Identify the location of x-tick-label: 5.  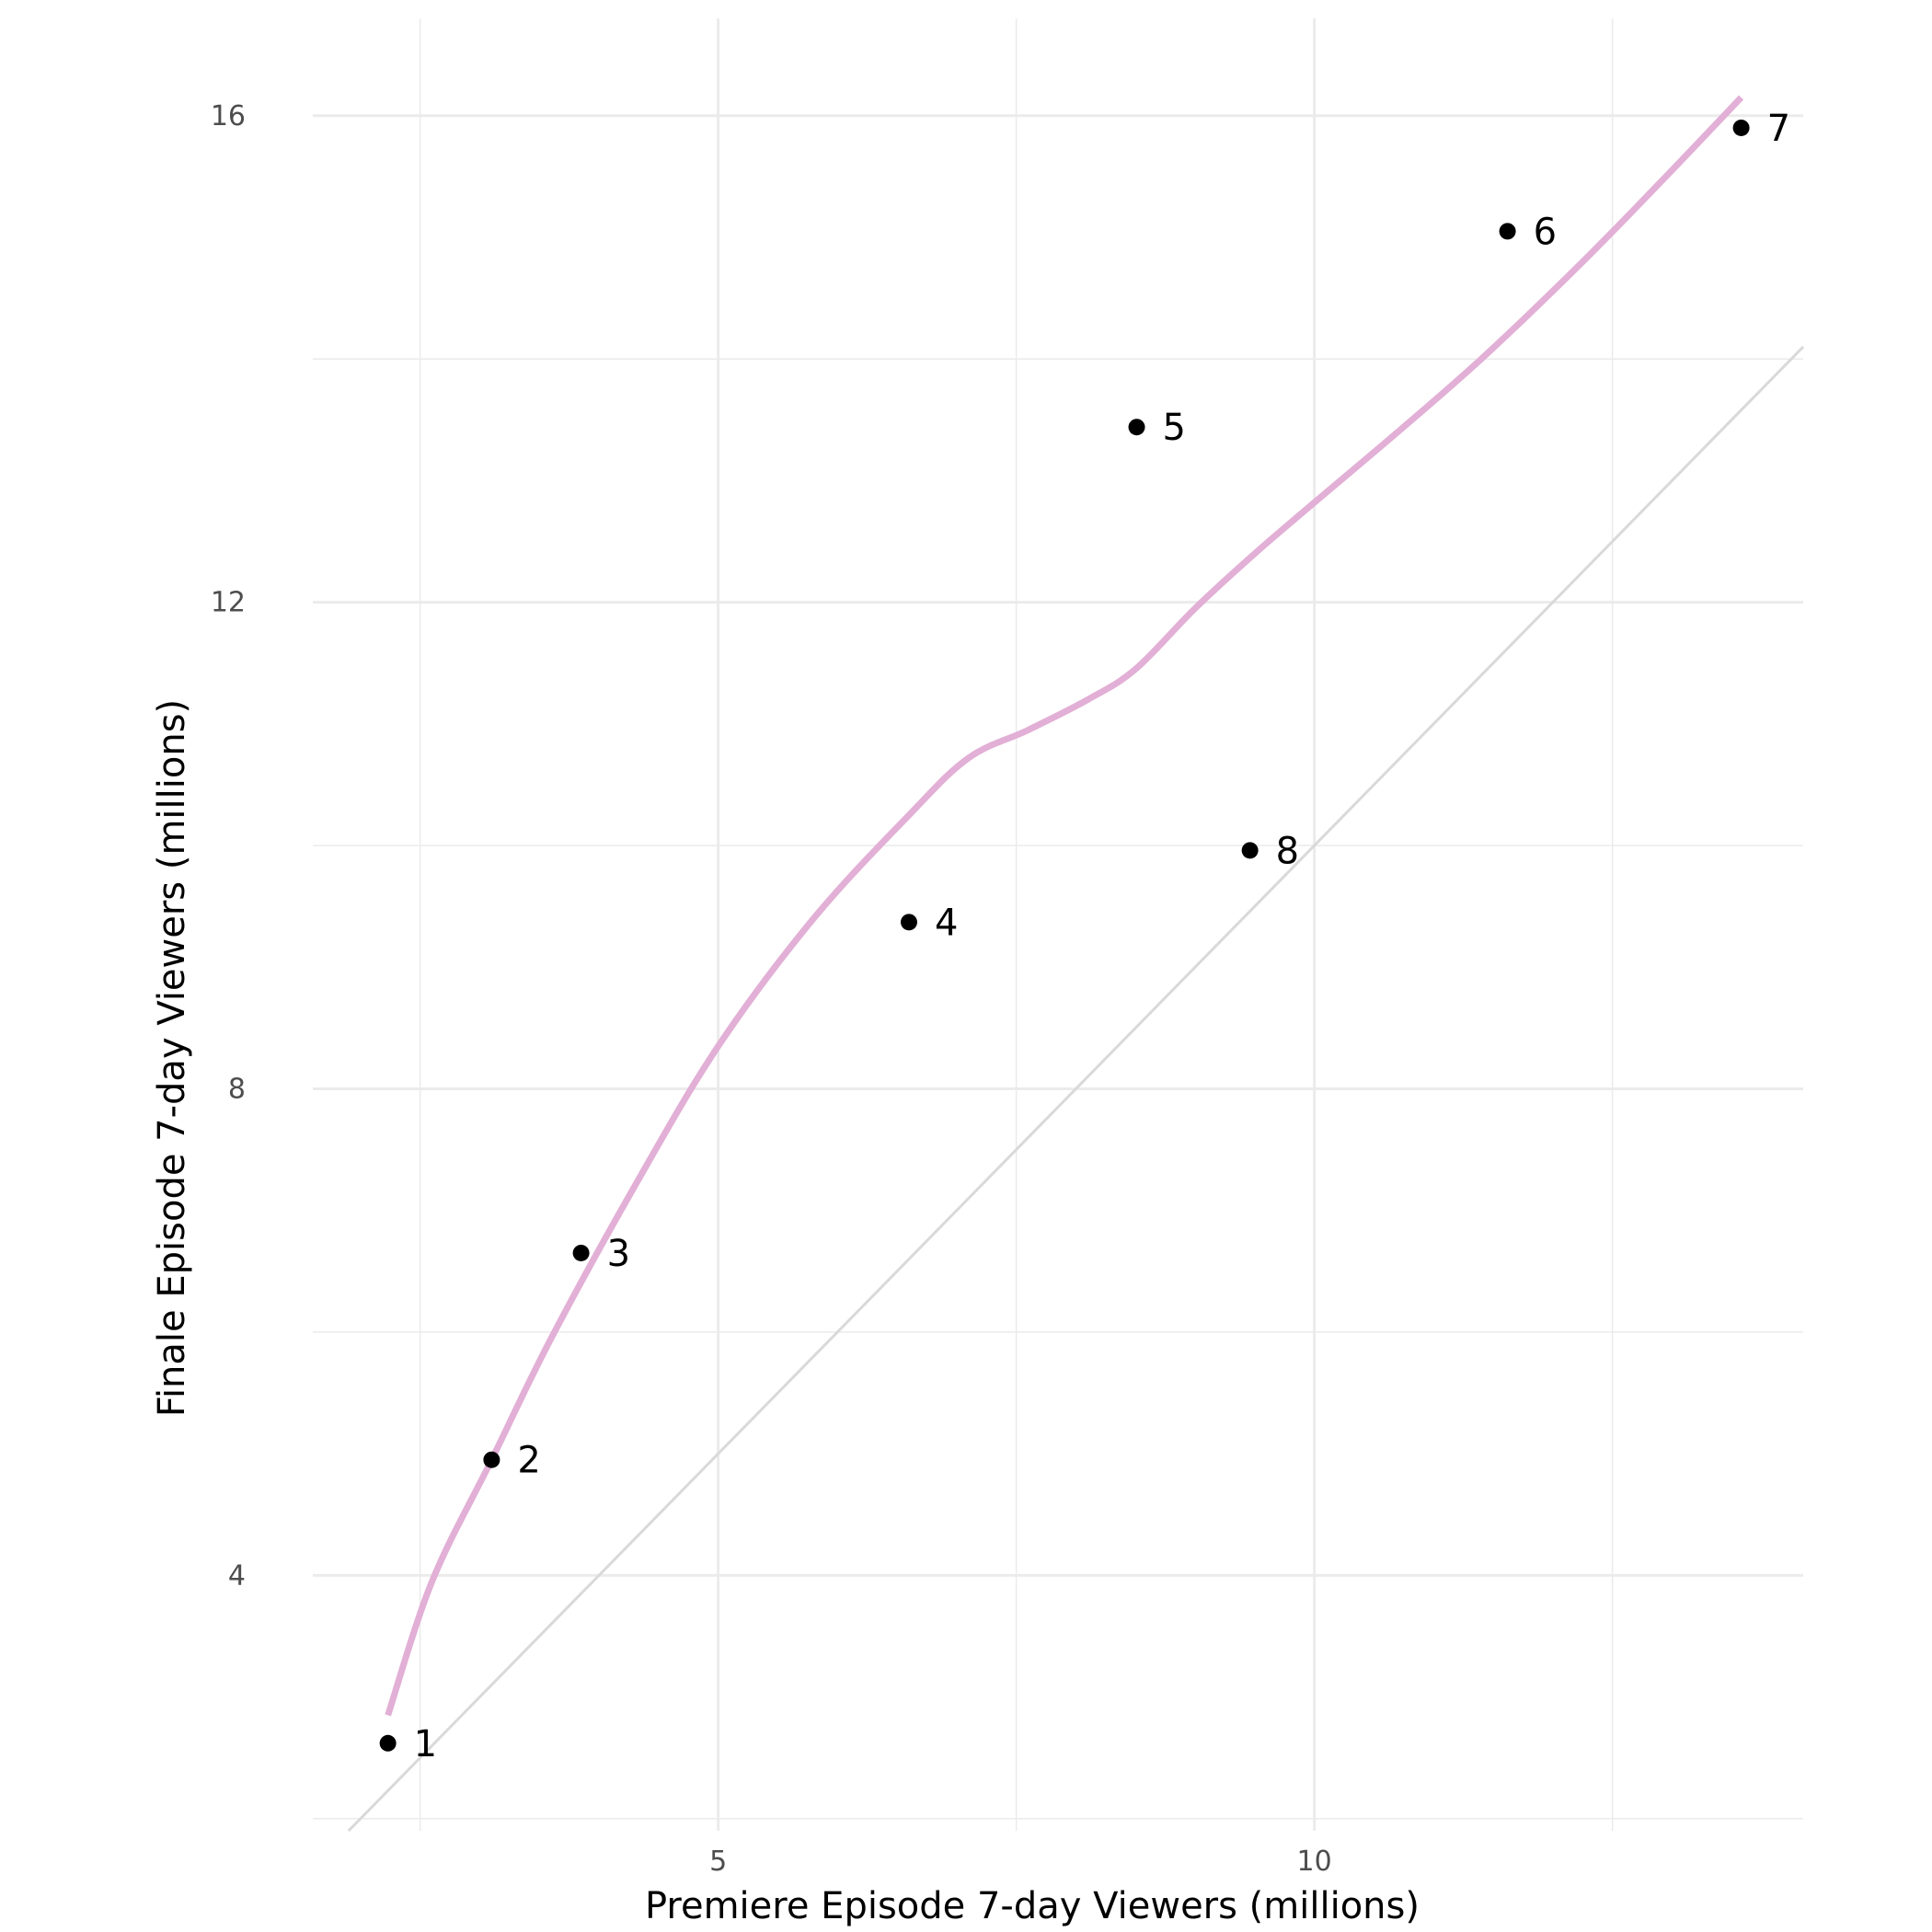
(718, 1862).